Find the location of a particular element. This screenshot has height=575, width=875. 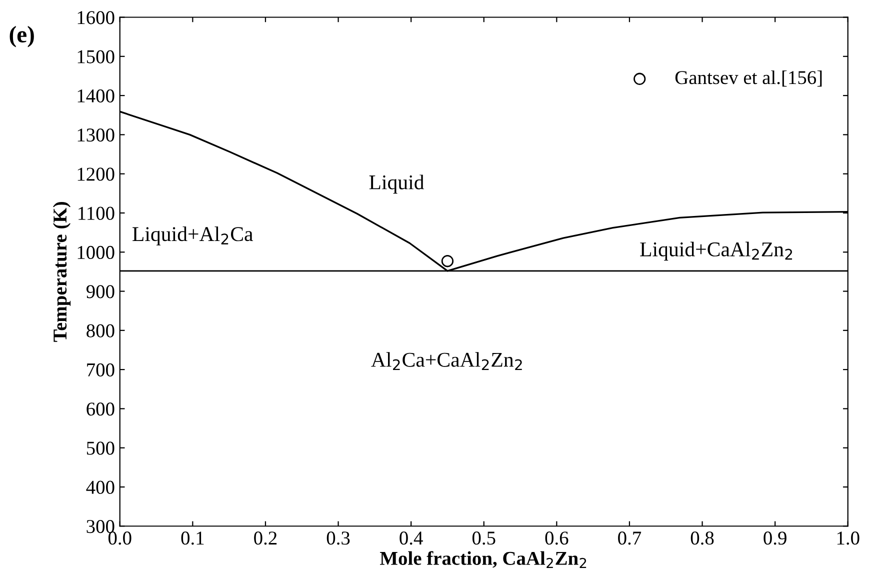

y-tick-label: 400 is located at coordinates (100, 487).